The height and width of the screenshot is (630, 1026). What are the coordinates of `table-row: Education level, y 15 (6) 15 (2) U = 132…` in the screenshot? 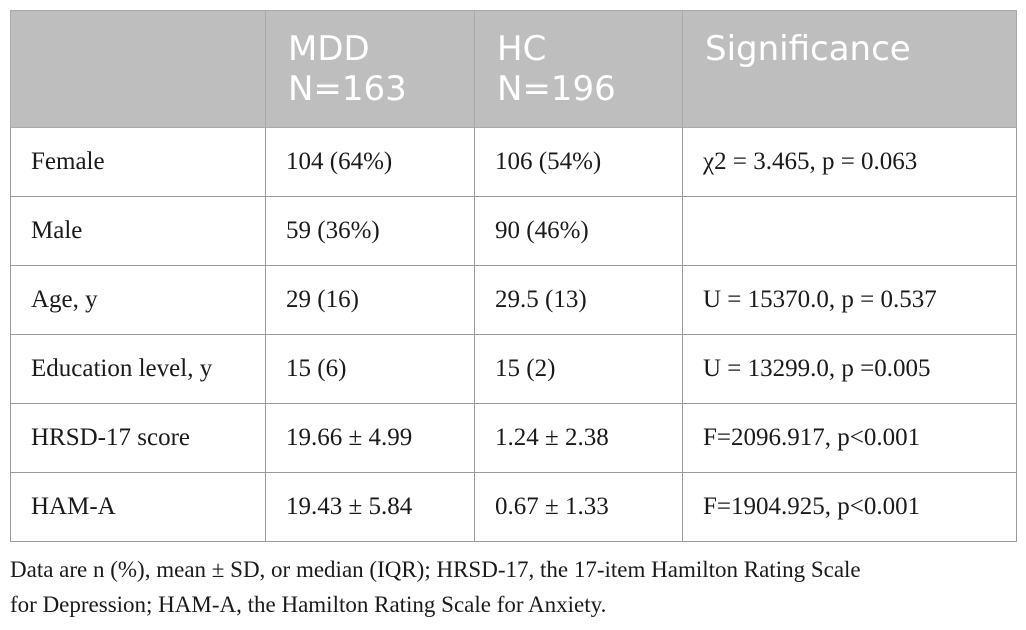 It's located at (513, 369).